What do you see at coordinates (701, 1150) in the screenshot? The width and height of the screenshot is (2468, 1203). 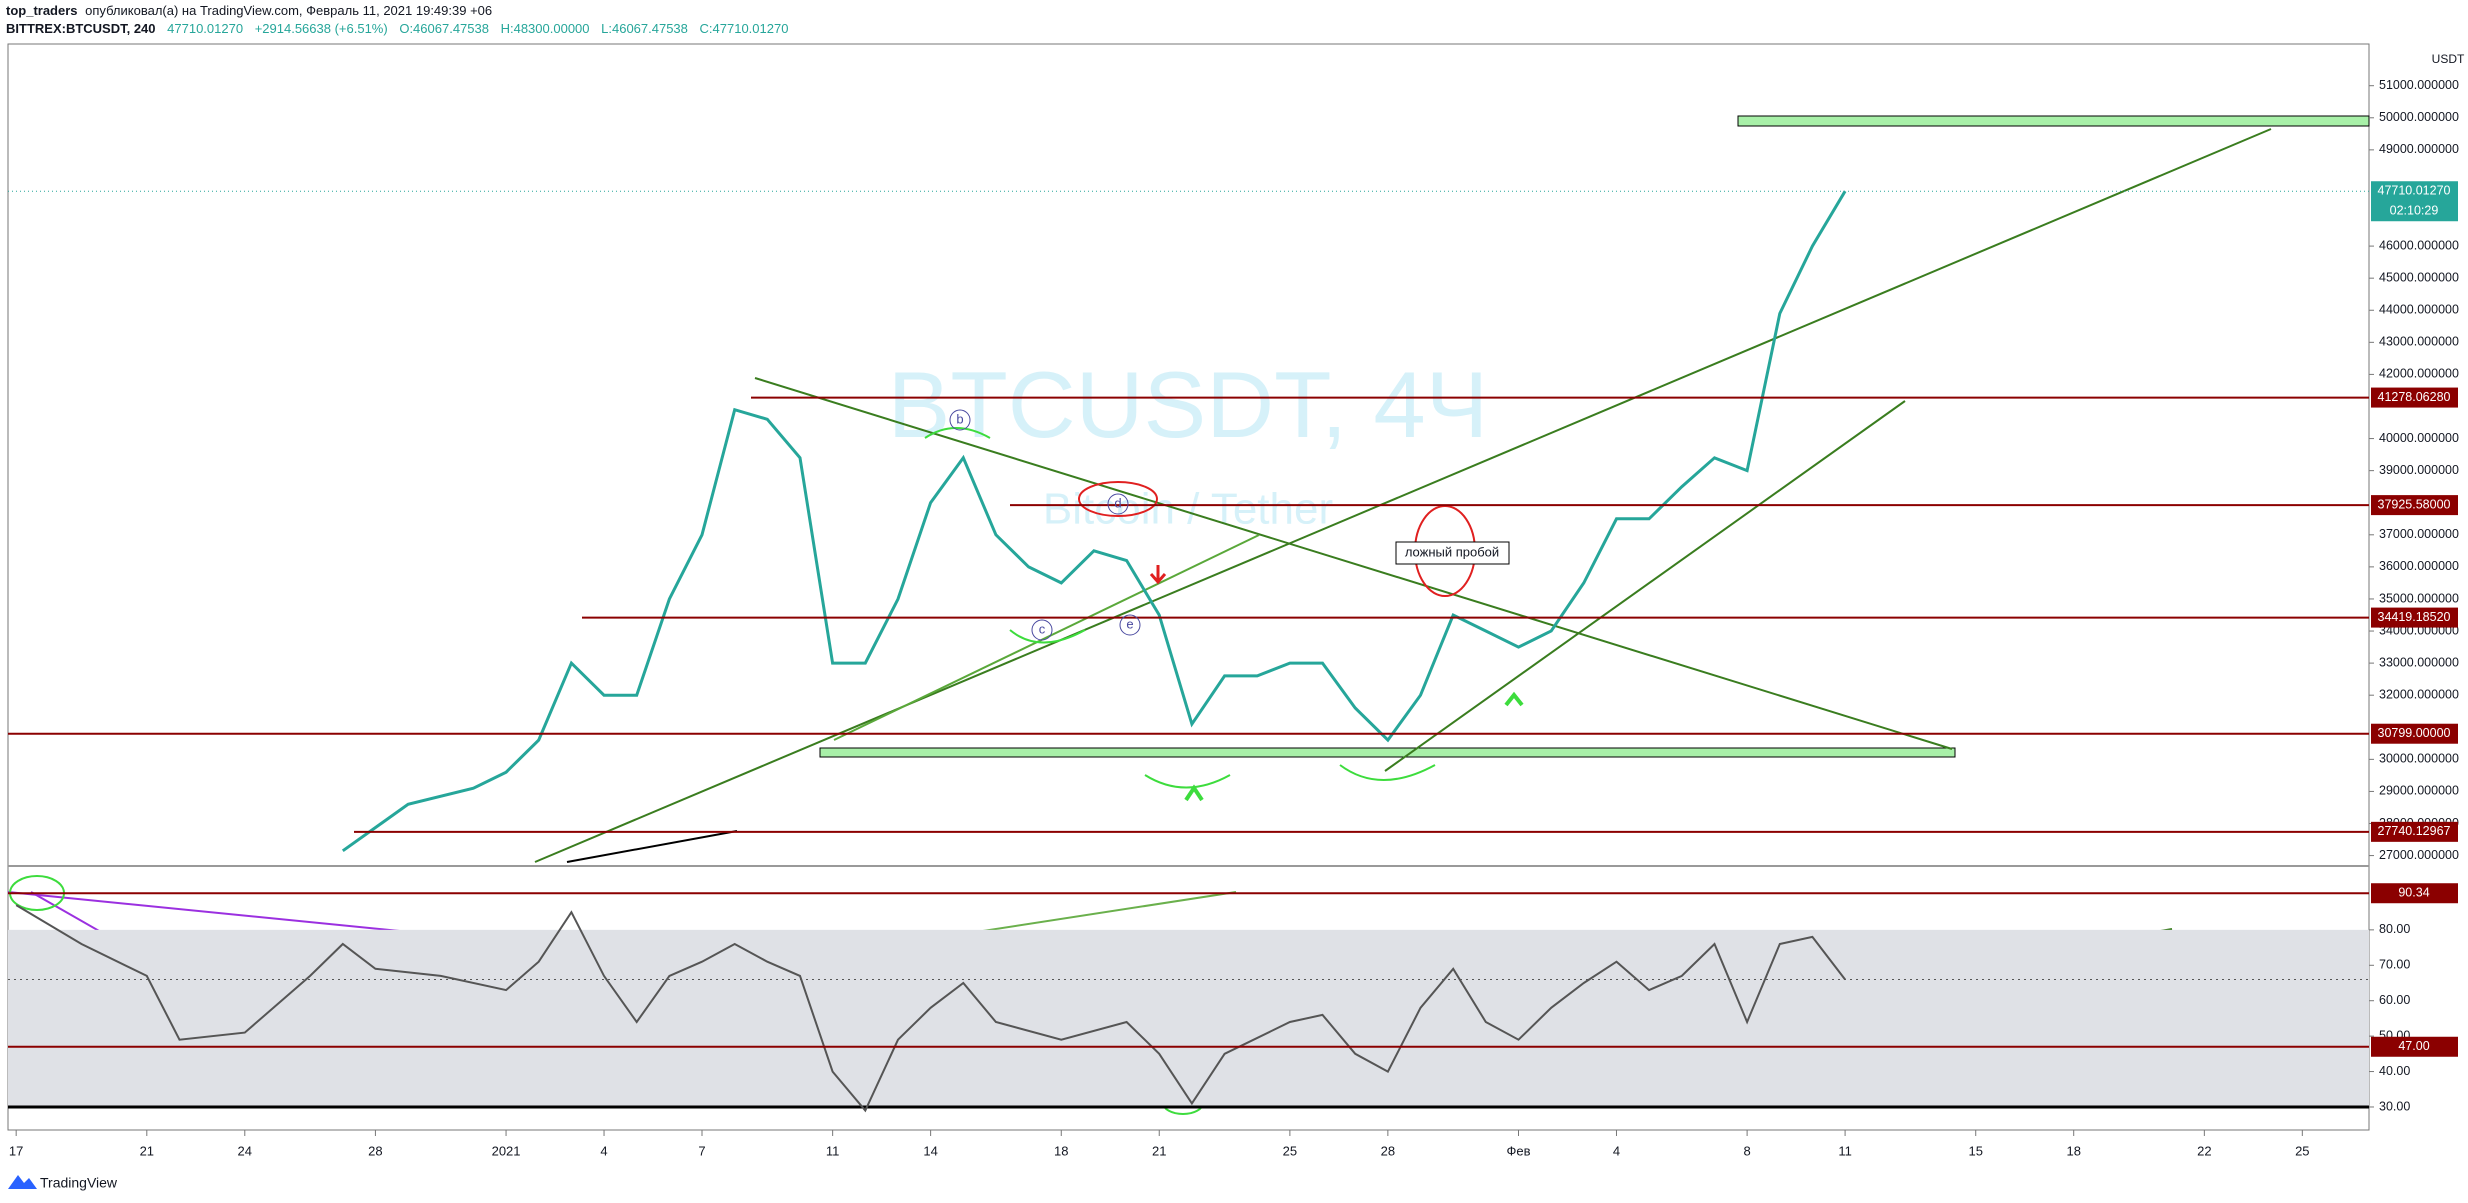 I see `x-tick-label: 7` at bounding box center [701, 1150].